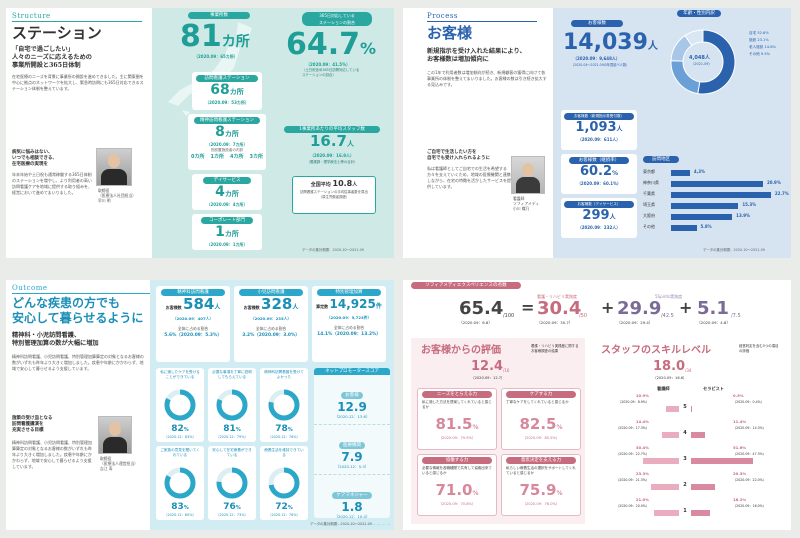 This screenshot has height=538, width=800. Describe the element at coordinates (713, 173) in the screenshot. I see `region-row: 東京都 4,3%` at that location.